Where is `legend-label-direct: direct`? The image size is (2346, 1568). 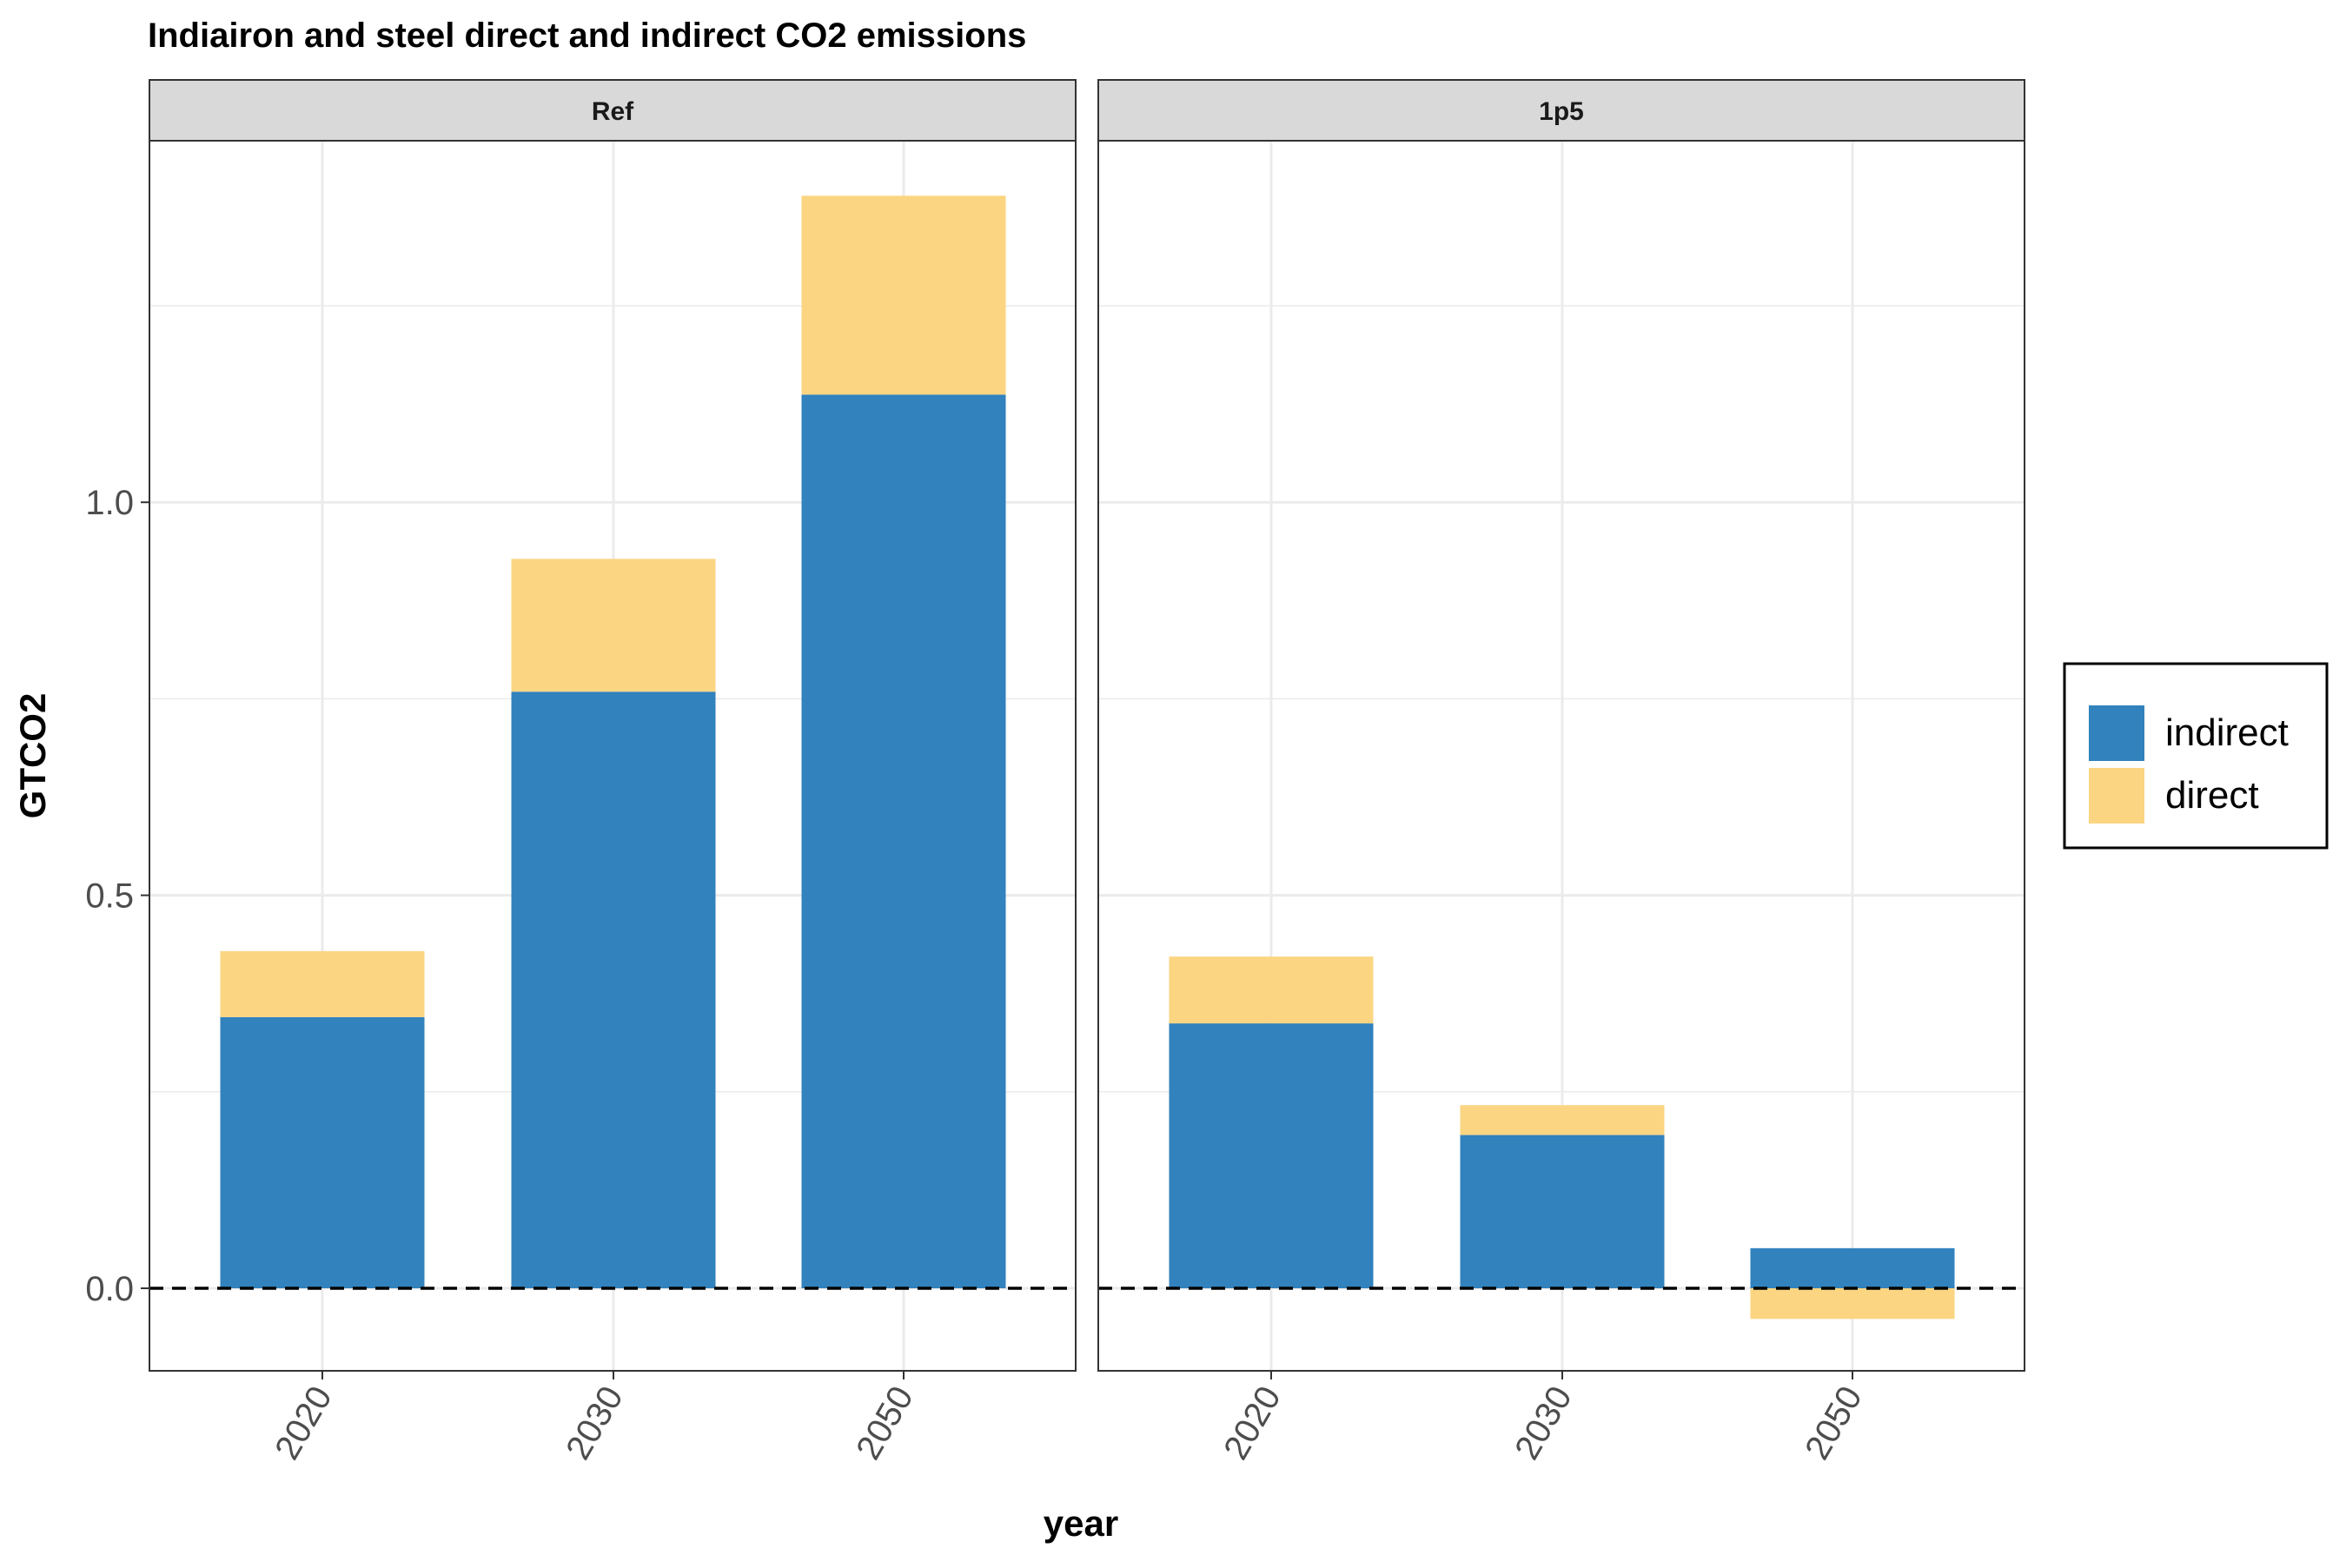 legend-label-direct: direct is located at coordinates (2212, 795).